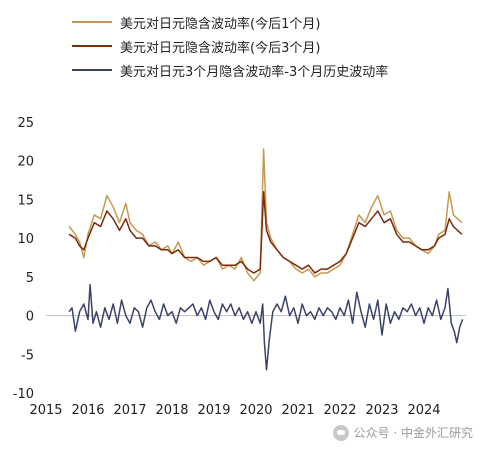 Image resolution: width=485 pixels, height=453 pixels. What do you see at coordinates (45, 410) in the screenshot?
I see `x-tick-label: 2015` at bounding box center [45, 410].